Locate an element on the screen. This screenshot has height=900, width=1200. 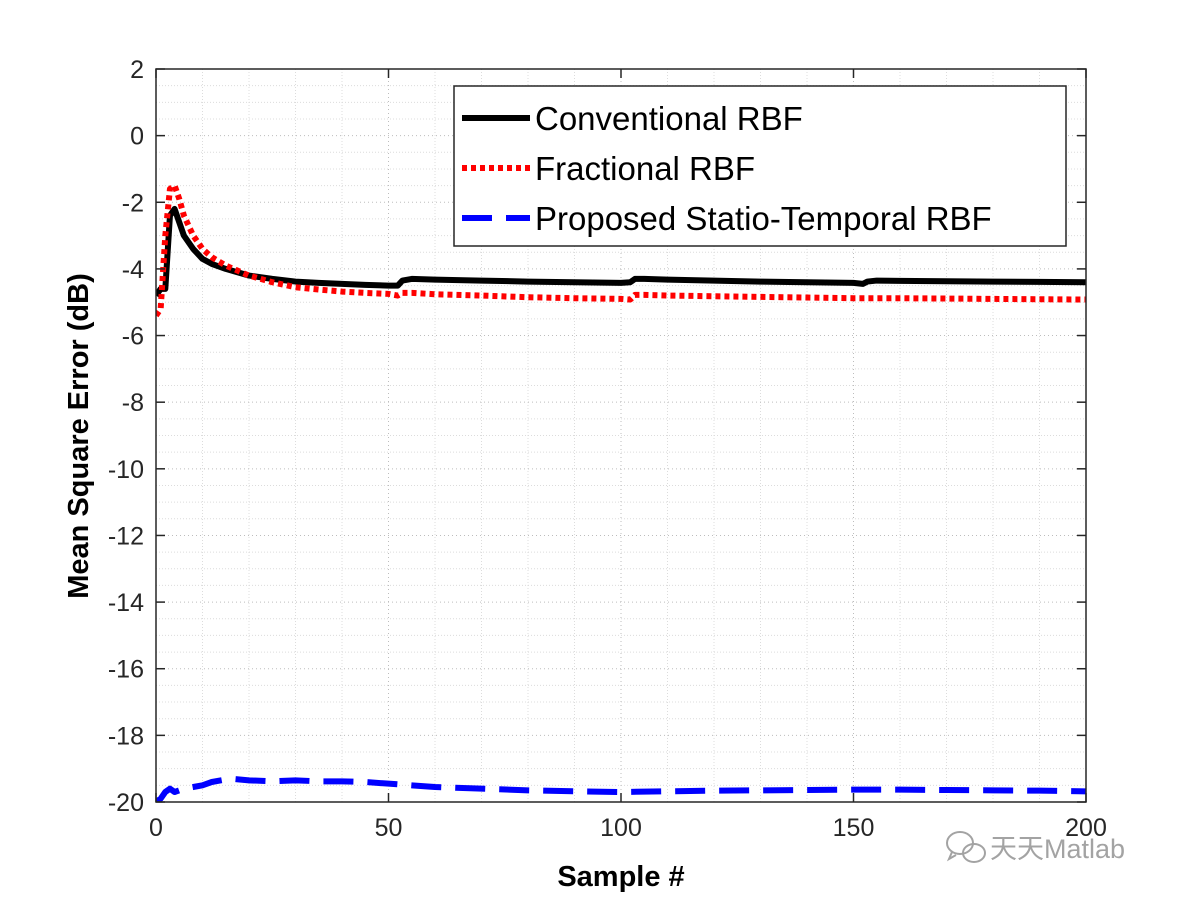
series-line-fractional is located at coordinates (621, 250).